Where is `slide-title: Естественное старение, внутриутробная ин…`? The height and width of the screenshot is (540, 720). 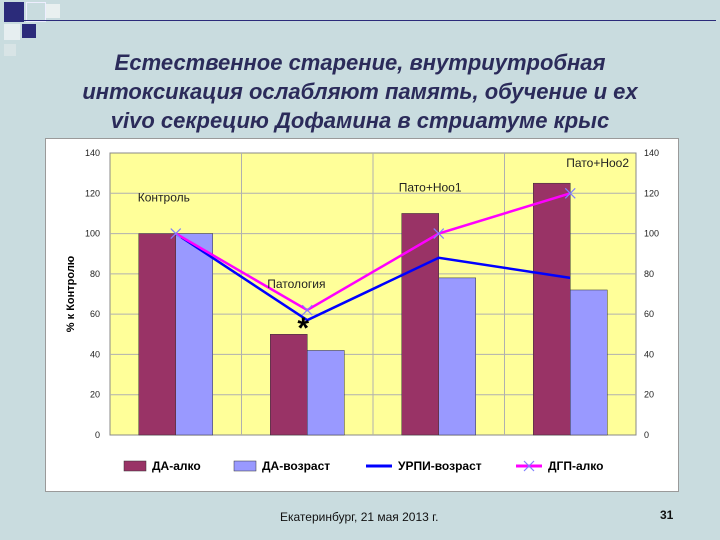 slide-title: Естественное старение, внутриутробная ин… is located at coordinates (360, 91).